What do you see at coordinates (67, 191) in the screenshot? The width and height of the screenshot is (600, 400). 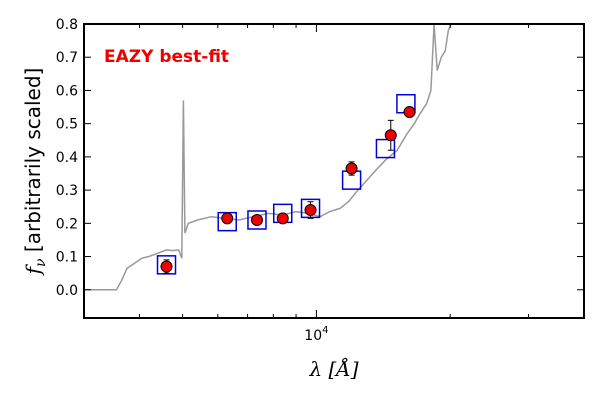 I see `y-tick-label: 0.3` at bounding box center [67, 191].